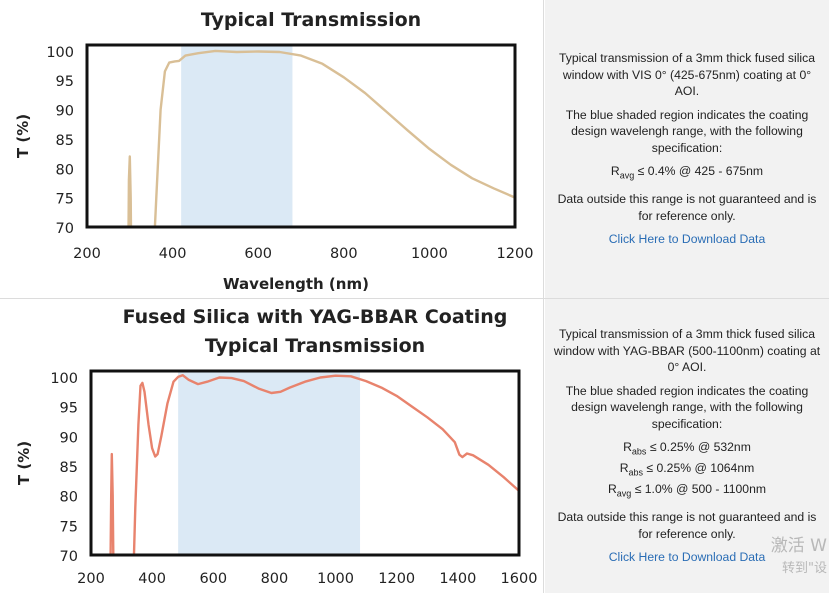 This screenshot has height=593, width=829. I want to click on x-axis-label: Wavelength (nm), so click(296, 284).